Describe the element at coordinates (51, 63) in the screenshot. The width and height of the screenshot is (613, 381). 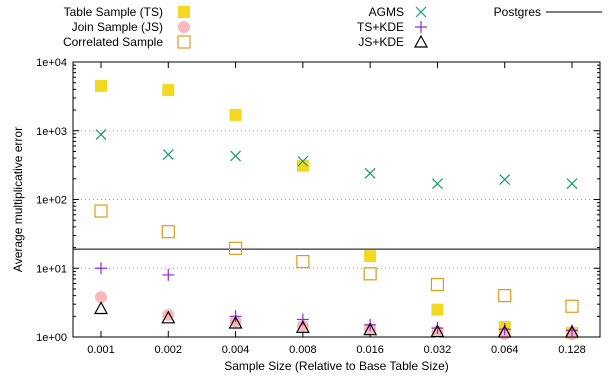
I see `y-tick-label: 1e+04` at that location.